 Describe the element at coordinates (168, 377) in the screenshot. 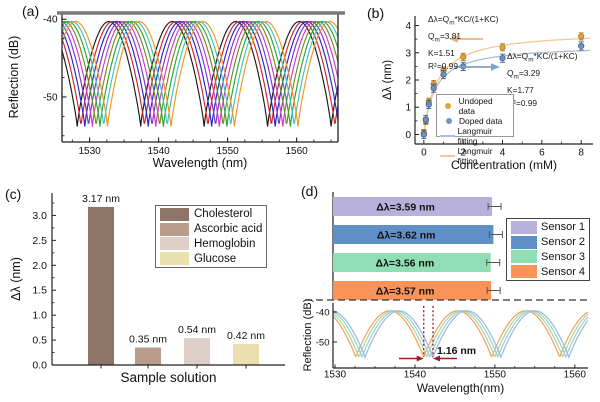

I see `panel-c-xlabel: Sample solution` at that location.